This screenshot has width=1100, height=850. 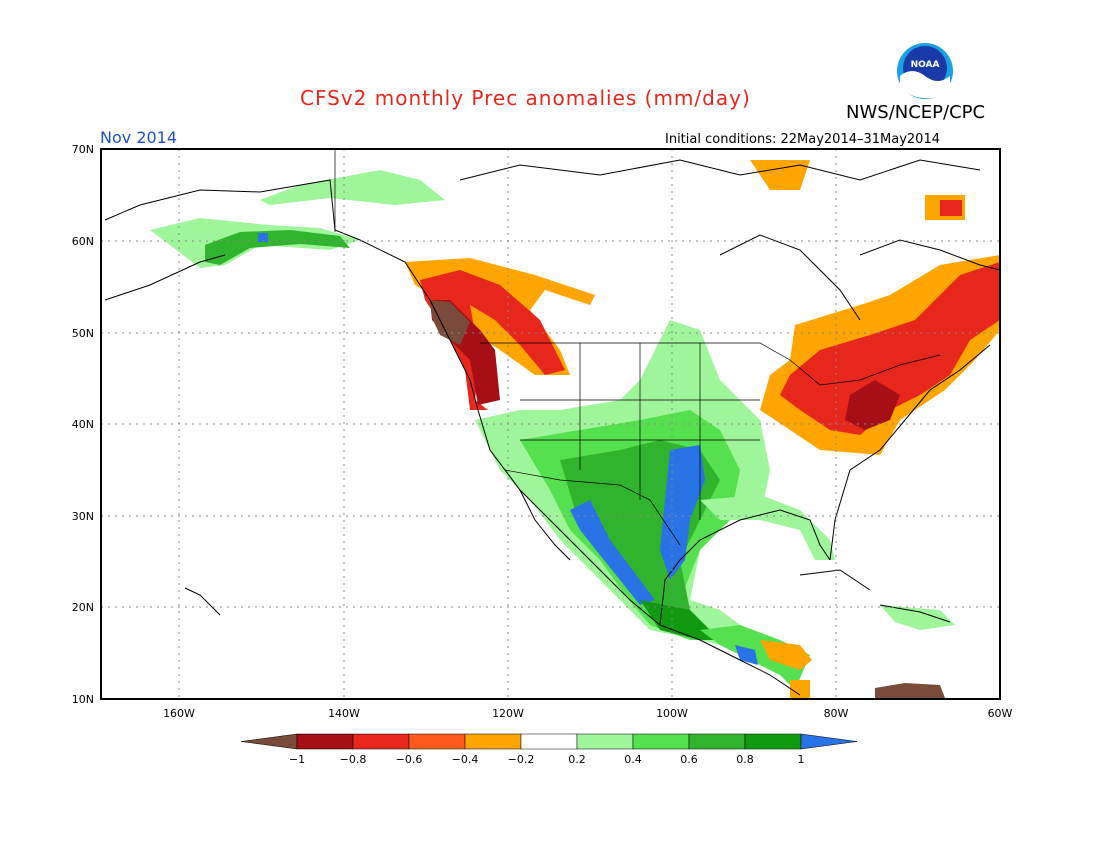 I want to click on colorbar-label: −0.6, so click(x=409, y=759).